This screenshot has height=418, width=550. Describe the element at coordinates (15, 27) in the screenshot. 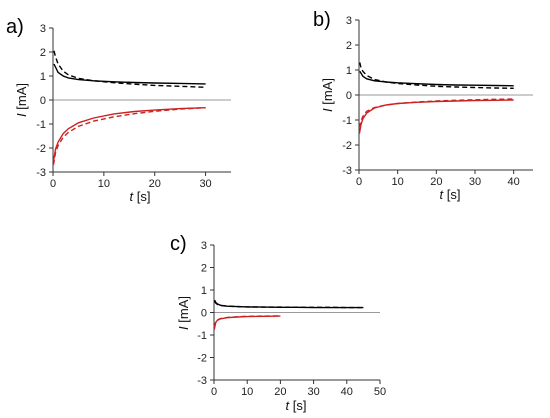

I see `panel-a-label: a)` at that location.